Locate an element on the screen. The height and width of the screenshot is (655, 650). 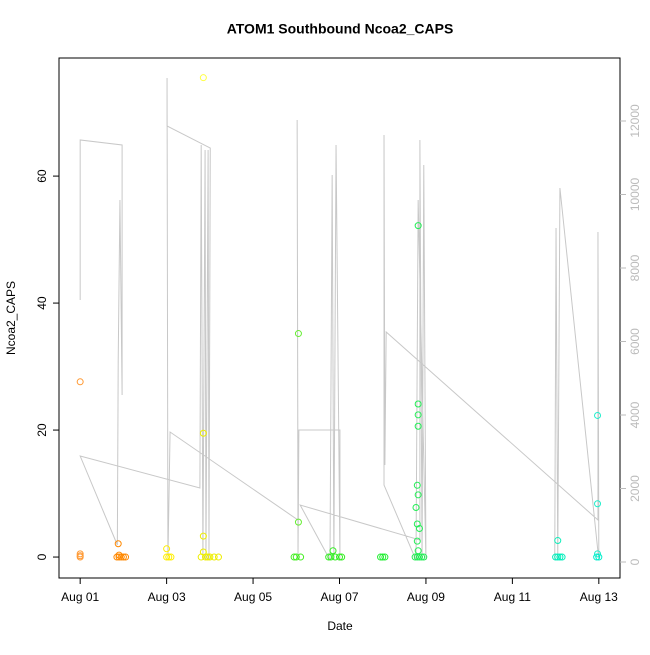
y2-tick-label: 0 is located at coordinates (635, 561).